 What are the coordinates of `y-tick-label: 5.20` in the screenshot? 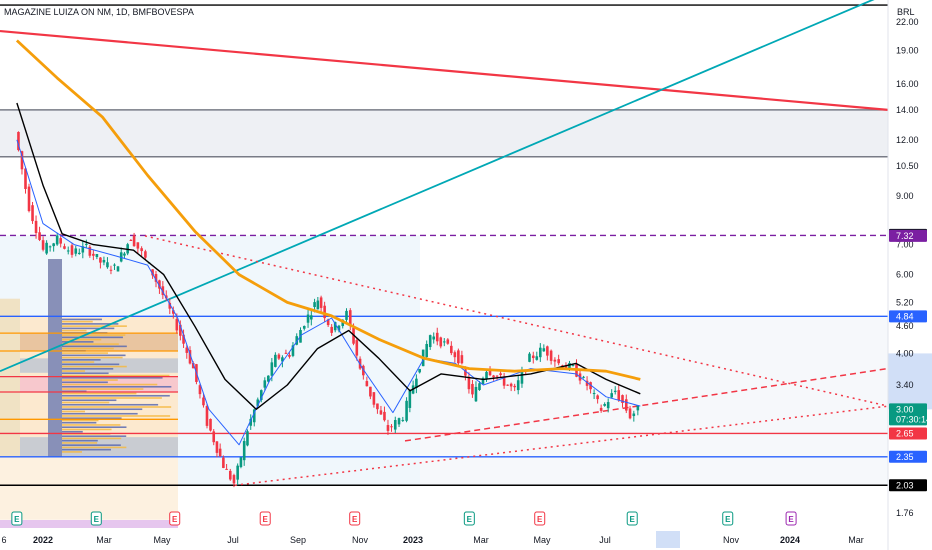 It's located at (905, 302).